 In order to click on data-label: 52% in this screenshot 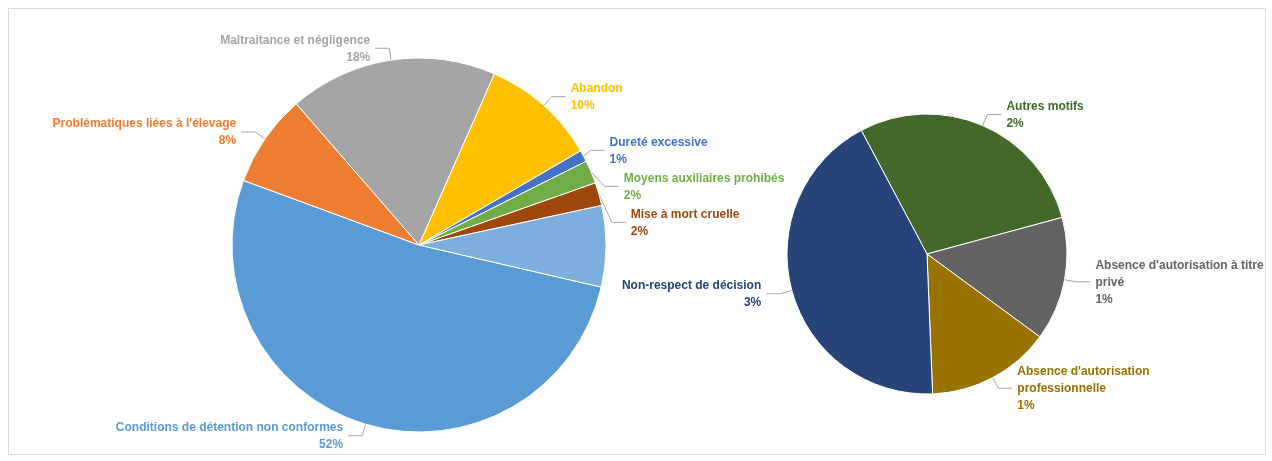, I will do `click(331, 444)`.